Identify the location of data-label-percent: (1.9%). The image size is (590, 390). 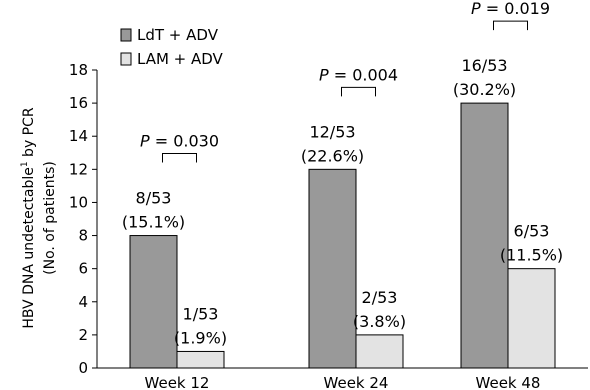
(200, 337).